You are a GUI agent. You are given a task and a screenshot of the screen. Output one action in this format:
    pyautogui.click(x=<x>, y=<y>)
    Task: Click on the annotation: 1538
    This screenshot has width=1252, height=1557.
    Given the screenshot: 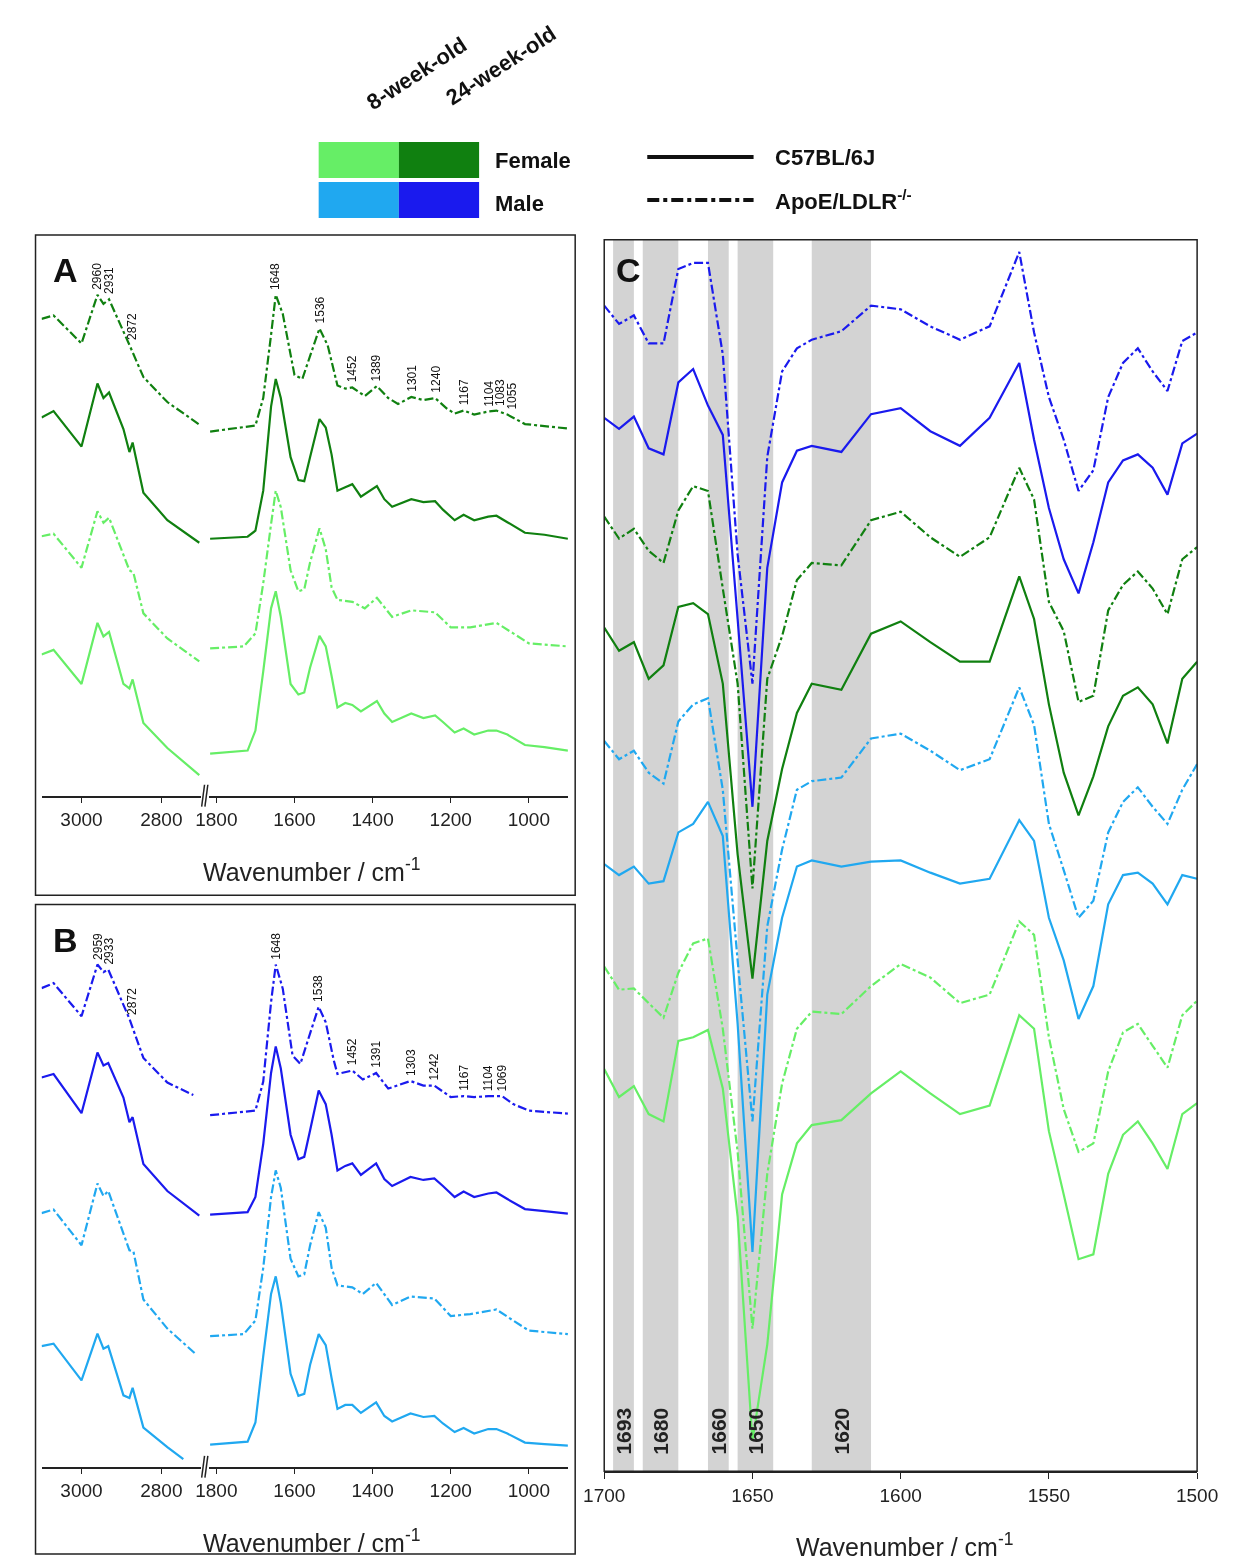 What is the action you would take?
    pyautogui.click(x=318, y=988)
    